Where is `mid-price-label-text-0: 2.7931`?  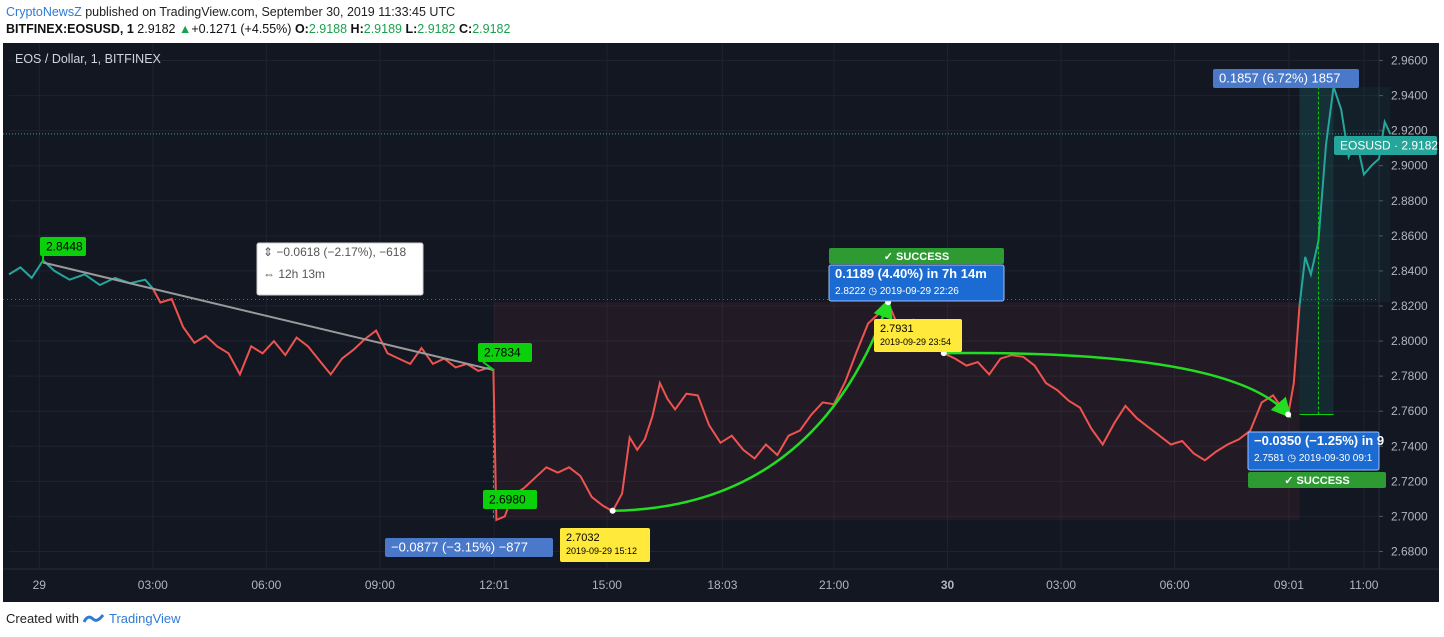 mid-price-label-text-0: 2.7931 is located at coordinates (897, 329).